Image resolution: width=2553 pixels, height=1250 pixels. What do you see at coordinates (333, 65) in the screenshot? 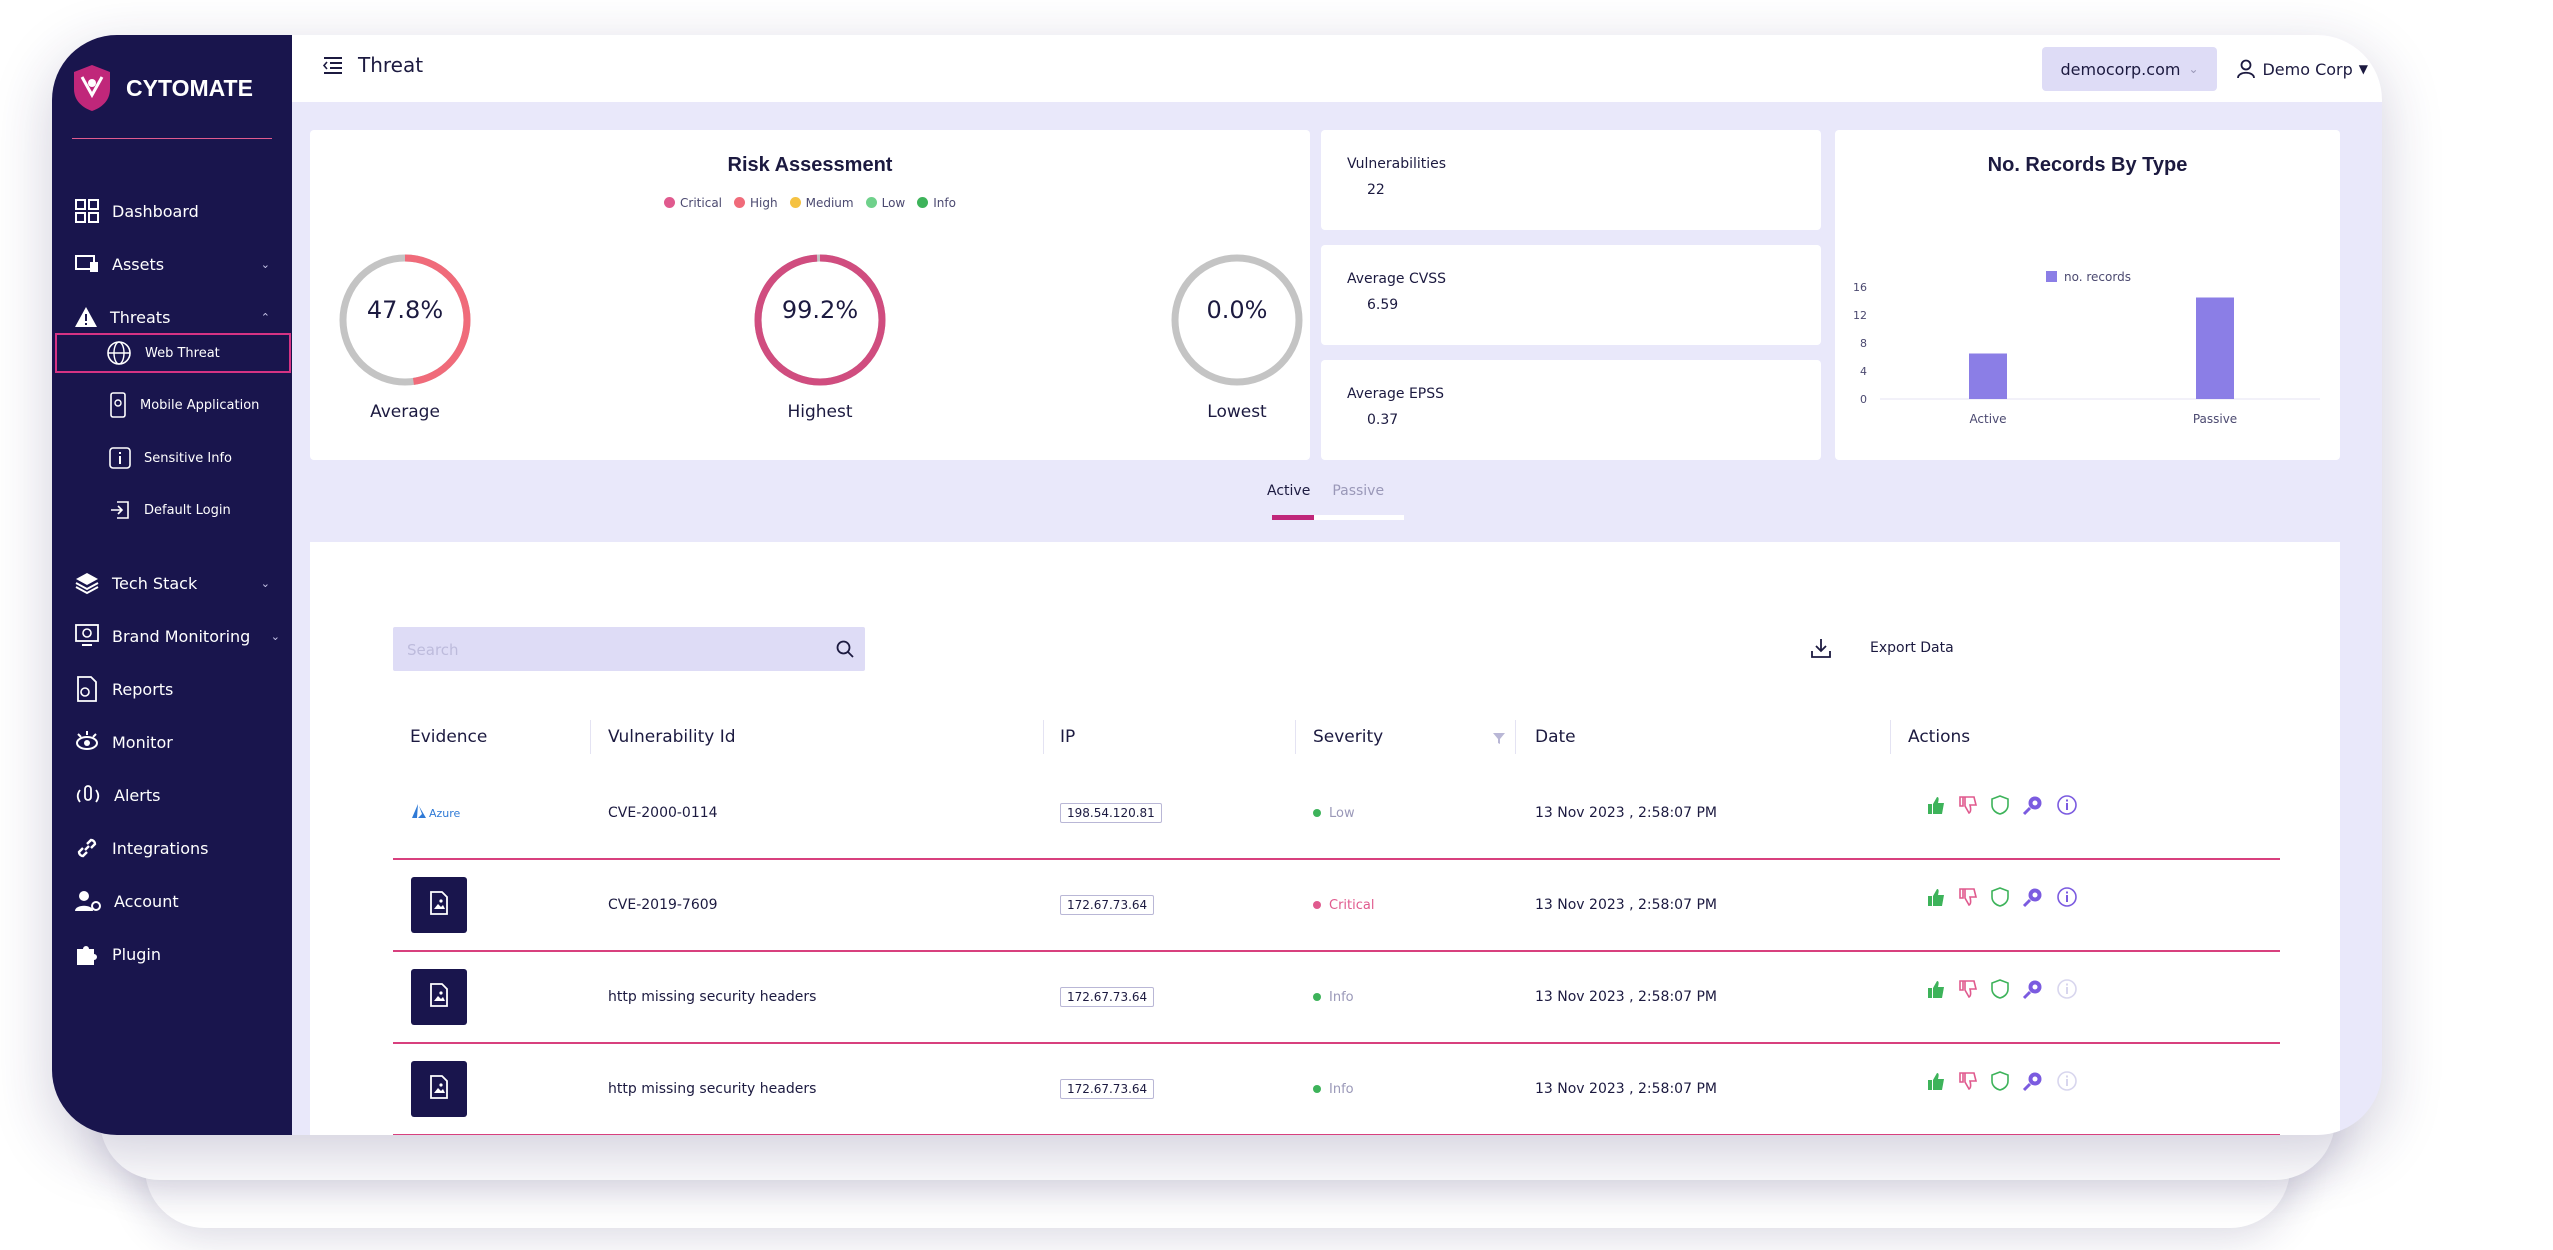
I see `menu-toggle-icon` at bounding box center [333, 65].